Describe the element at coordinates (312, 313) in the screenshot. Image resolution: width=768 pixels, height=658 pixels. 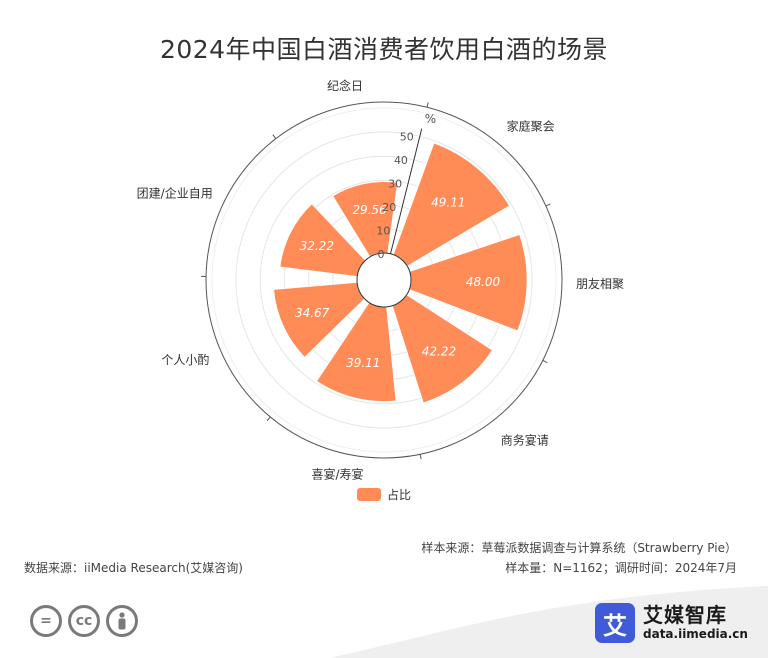
I see `bar-value-label: 34.67` at that location.